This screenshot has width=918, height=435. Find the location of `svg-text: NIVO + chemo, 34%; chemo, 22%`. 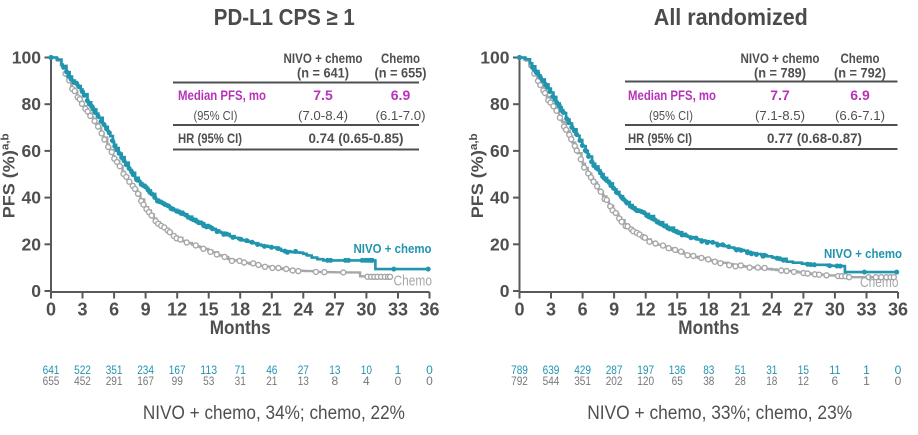

svg-text: NIVO + chemo, 34%; chemo, 22% is located at coordinates (274, 413).